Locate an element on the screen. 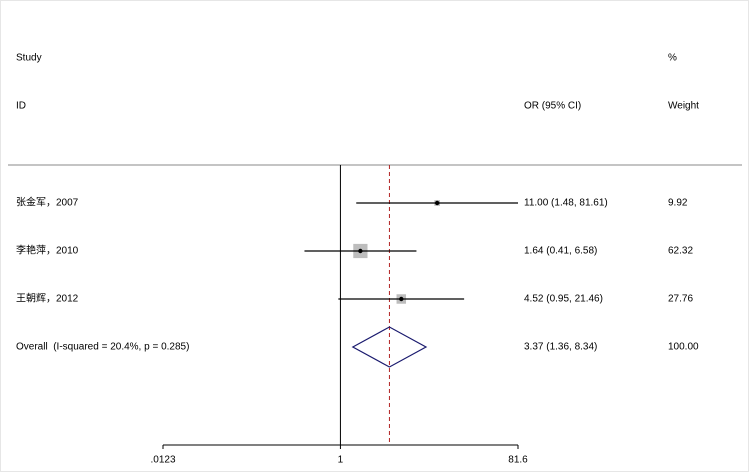 Image resolution: width=749 pixels, height=472 pixels. ci-label: 11.00 (1.48, 81.61) is located at coordinates (566, 203).